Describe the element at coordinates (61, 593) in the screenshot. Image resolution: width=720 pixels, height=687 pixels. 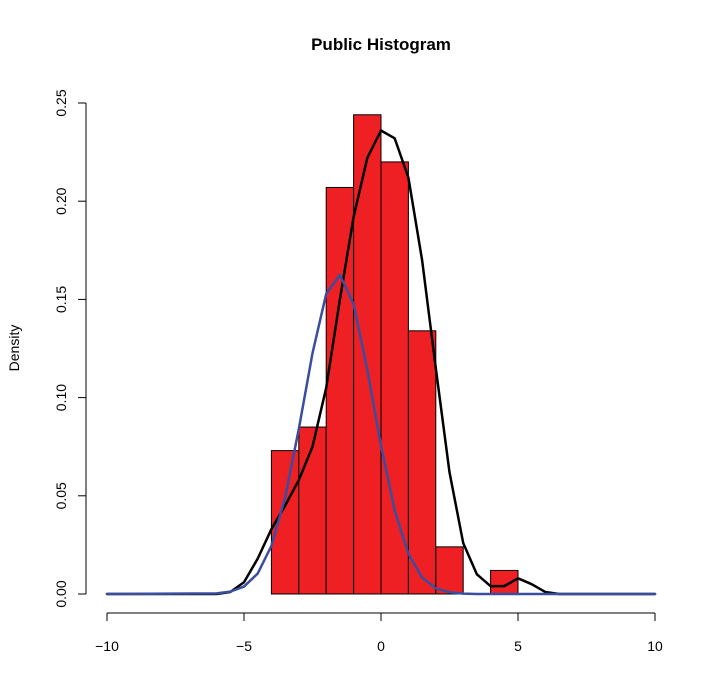
I see `y-tick-label: 0.00` at that location.